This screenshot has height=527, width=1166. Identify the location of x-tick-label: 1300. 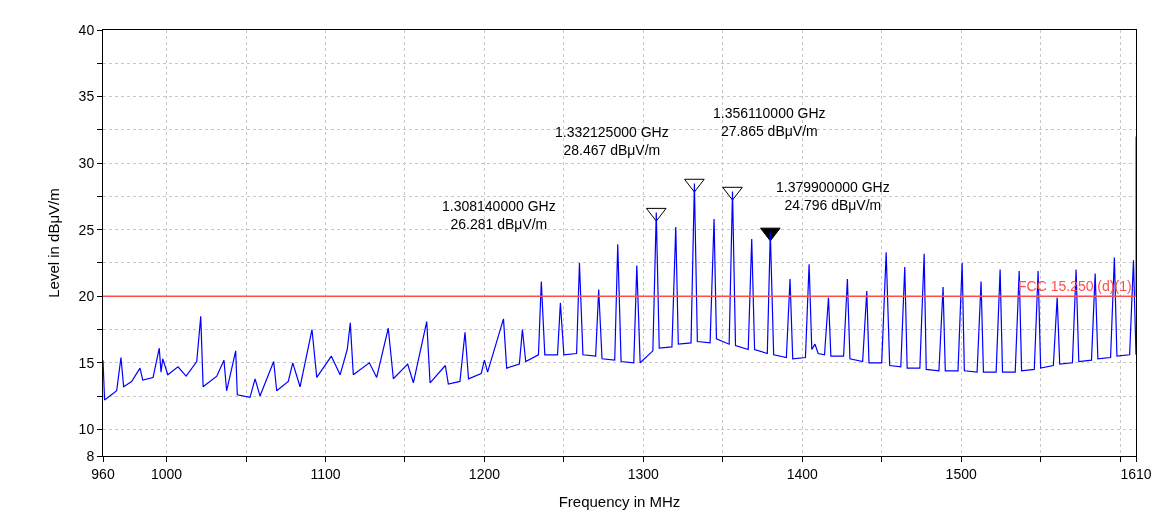
(643, 473).